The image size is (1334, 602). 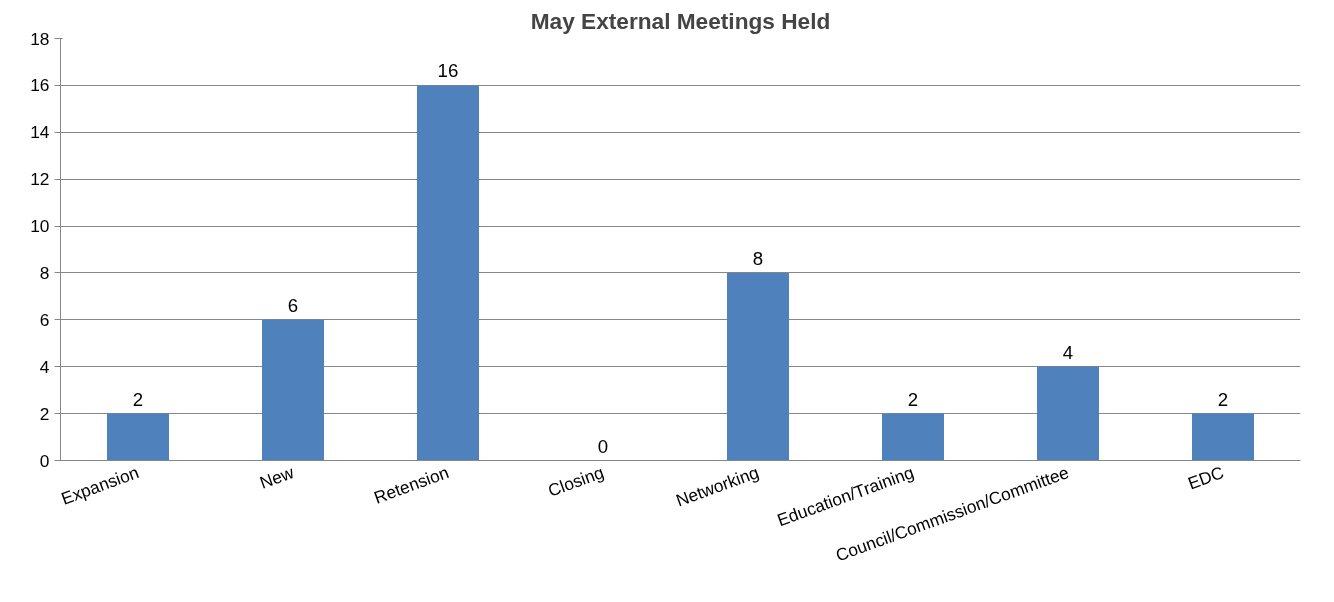 I want to click on y-tick-label: 14, so click(x=40, y=132).